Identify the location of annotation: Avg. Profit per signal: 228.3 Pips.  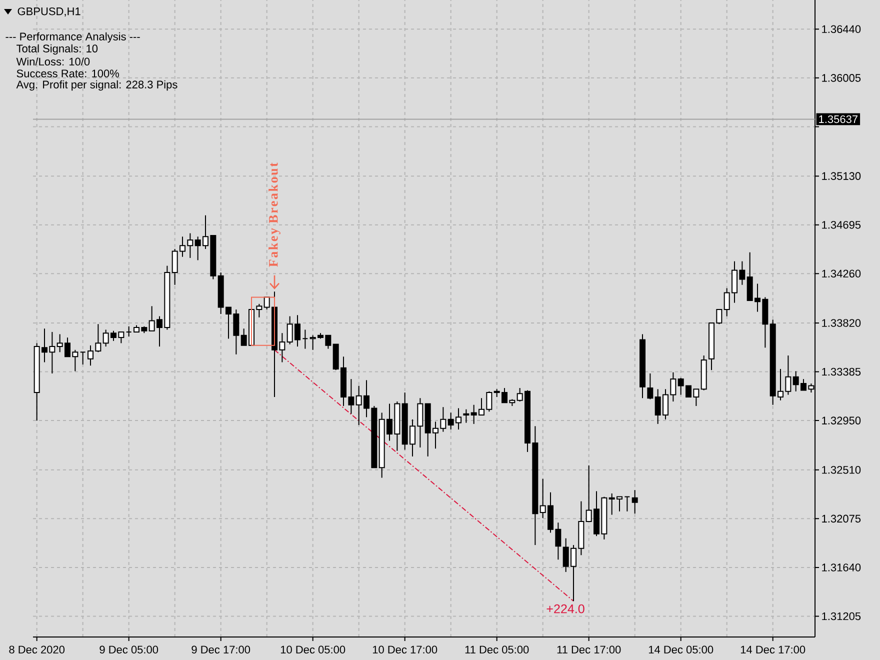
(97, 85).